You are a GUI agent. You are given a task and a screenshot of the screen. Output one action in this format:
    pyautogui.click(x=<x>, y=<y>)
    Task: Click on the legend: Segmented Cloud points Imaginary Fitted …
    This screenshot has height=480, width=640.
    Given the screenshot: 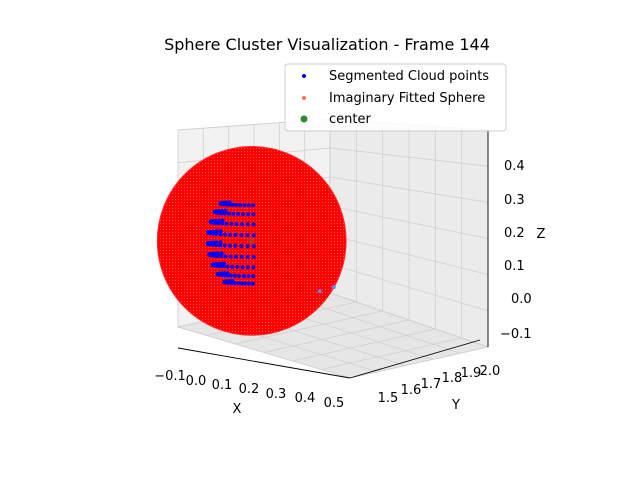 What is the action you would take?
    pyautogui.click(x=395, y=97)
    